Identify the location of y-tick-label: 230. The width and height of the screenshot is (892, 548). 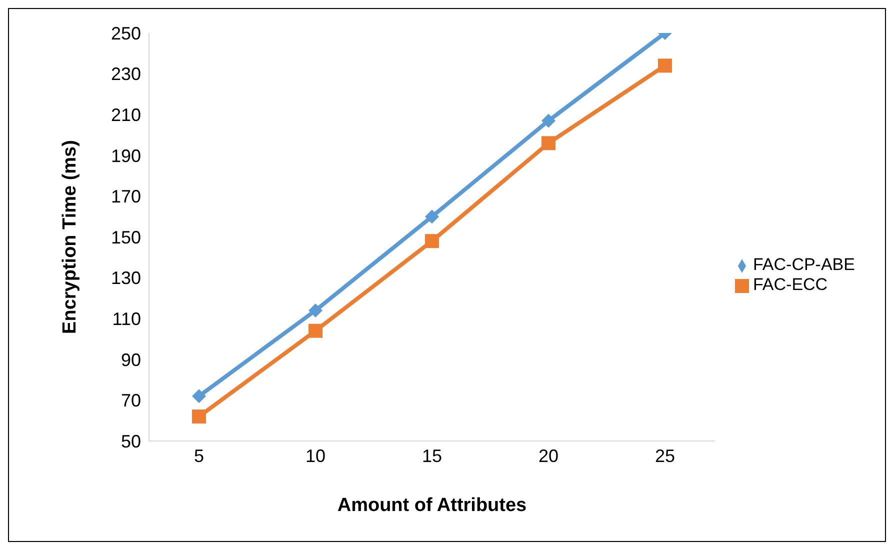
(125, 74).